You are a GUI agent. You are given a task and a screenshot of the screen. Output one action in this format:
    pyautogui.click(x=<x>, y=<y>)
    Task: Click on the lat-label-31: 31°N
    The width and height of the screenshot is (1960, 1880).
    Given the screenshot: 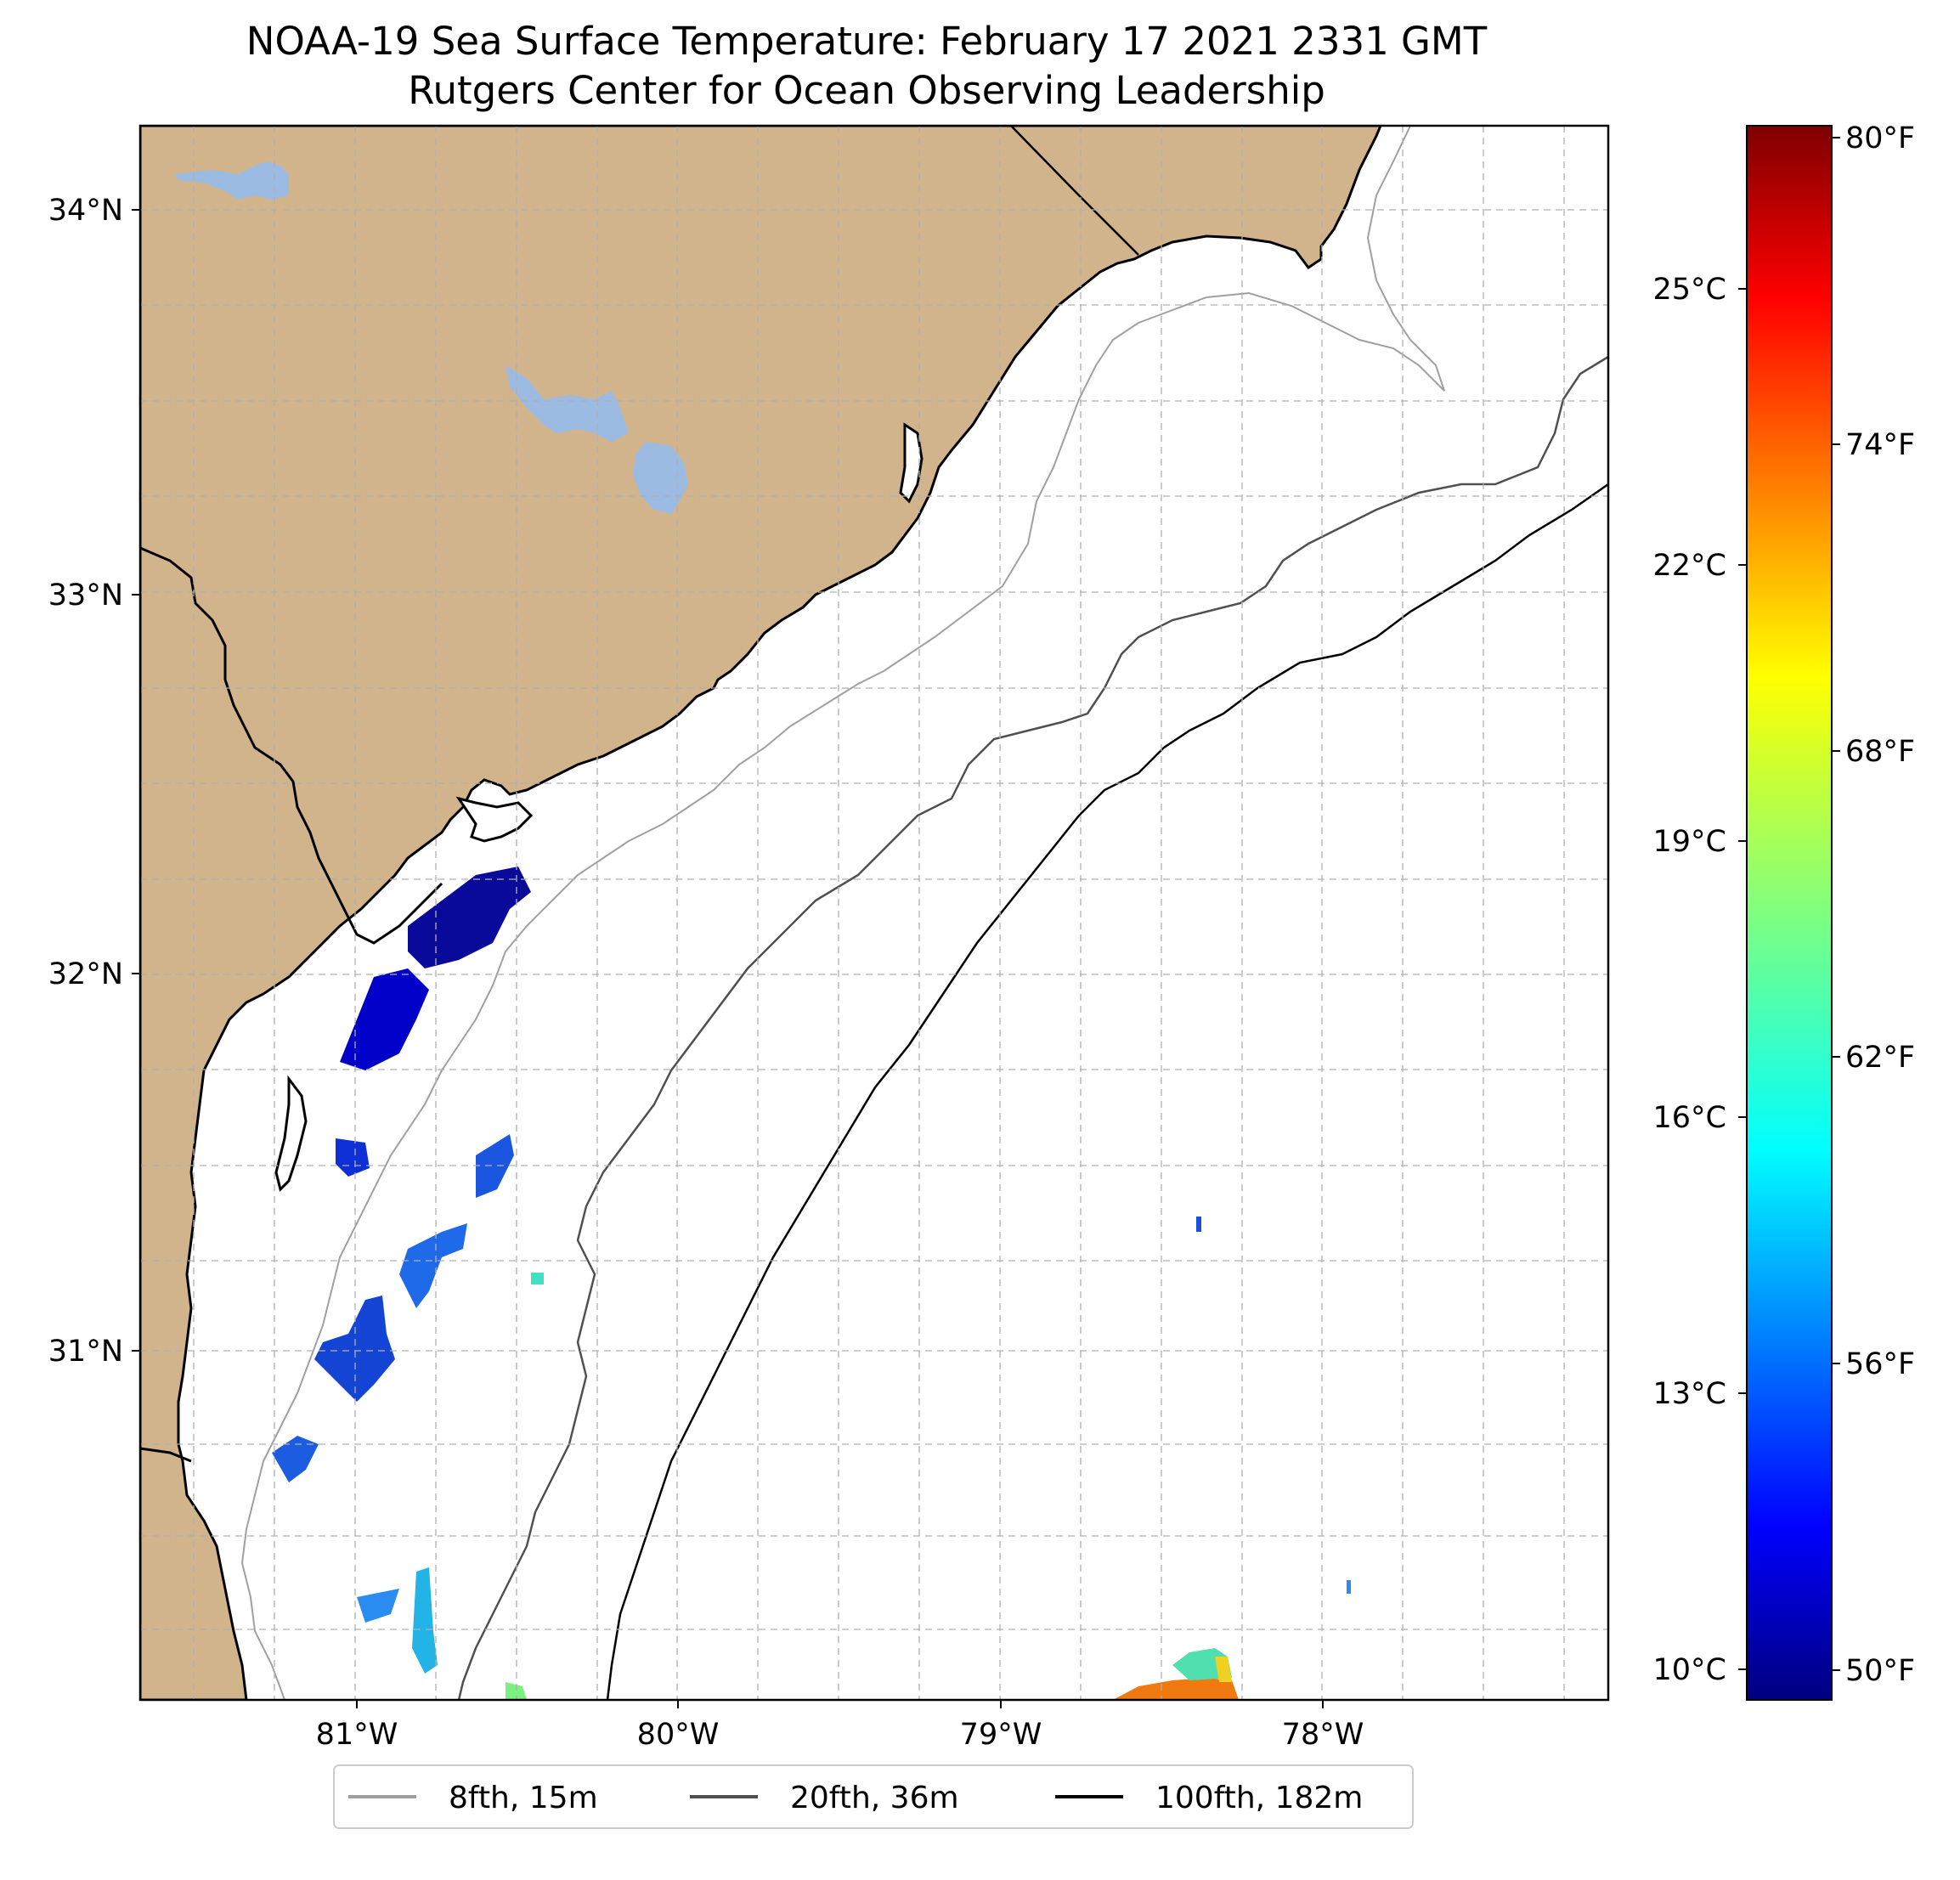 What is the action you would take?
    pyautogui.click(x=85, y=1352)
    